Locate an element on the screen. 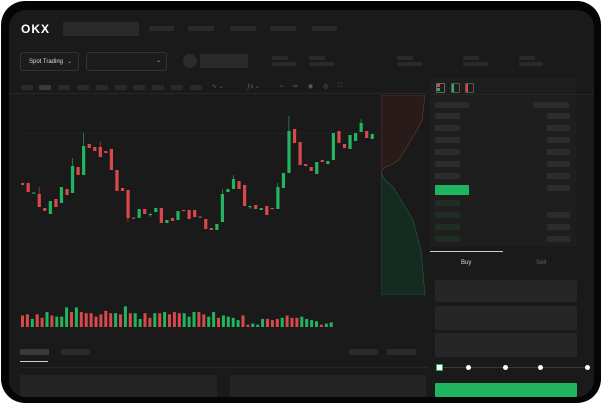  price-input is located at coordinates (506, 291).